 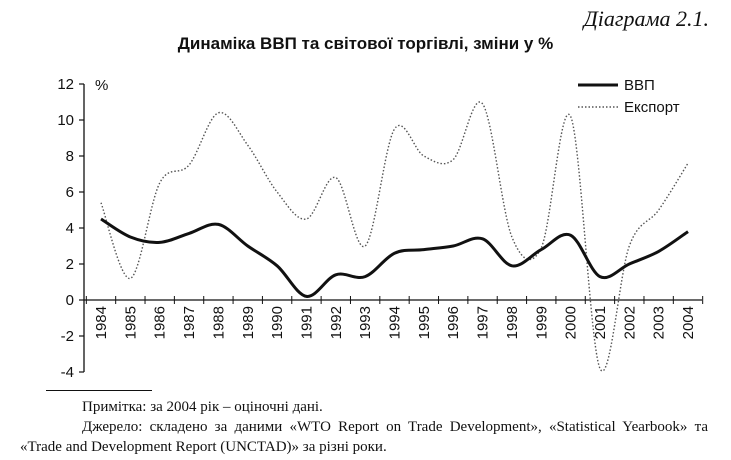 I want to click on y-tick-label: -2, so click(x=67, y=336).